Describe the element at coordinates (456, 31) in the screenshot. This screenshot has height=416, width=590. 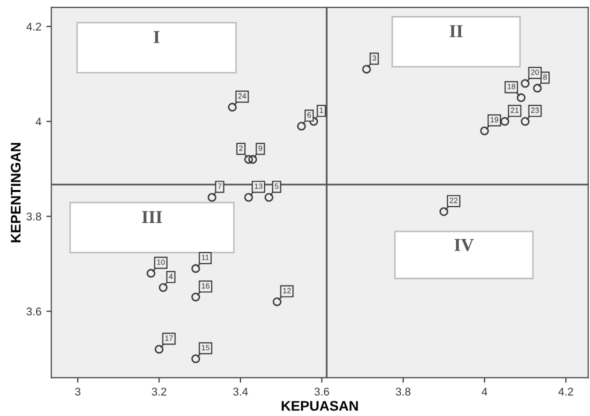
I see `annotation: II` at that location.